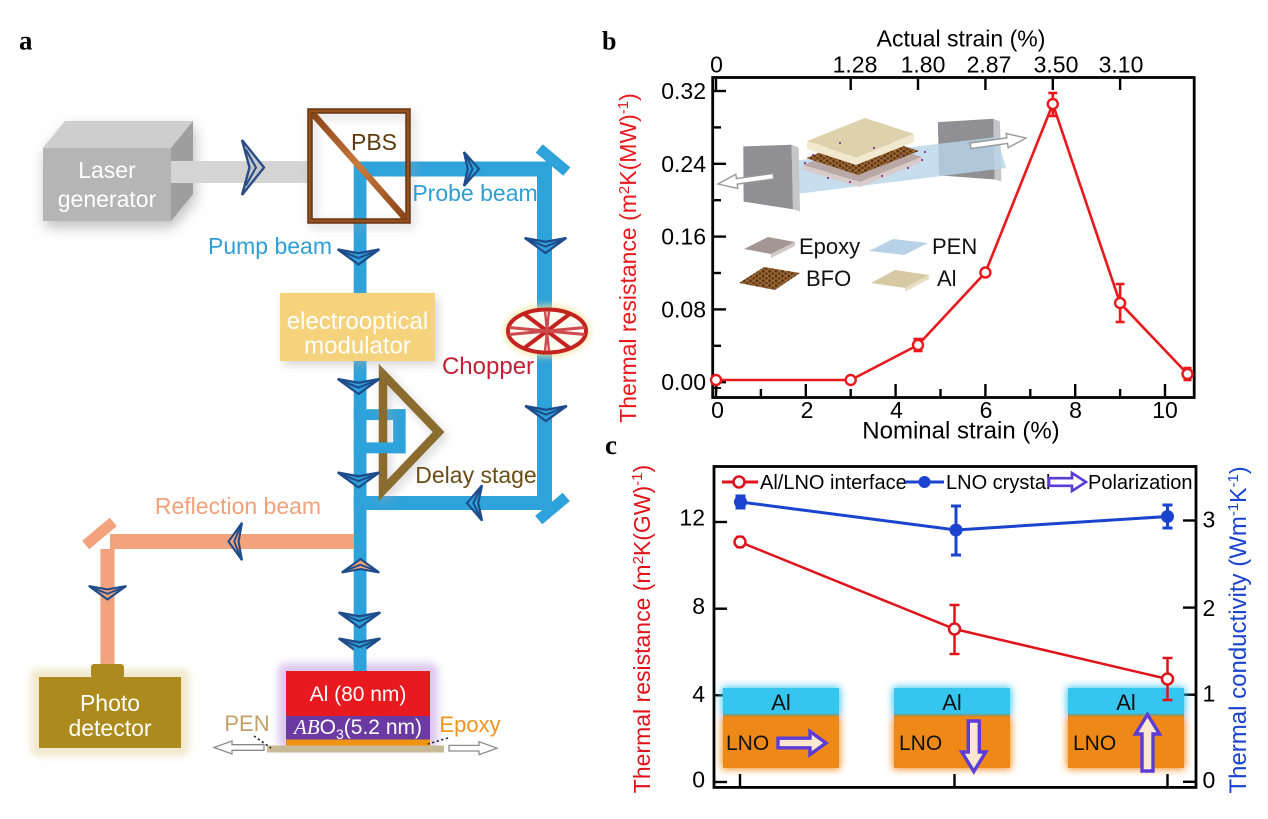 The image size is (1268, 819). Describe the element at coordinates (474, 193) in the screenshot. I see `svg-text: Probe beam` at that location.